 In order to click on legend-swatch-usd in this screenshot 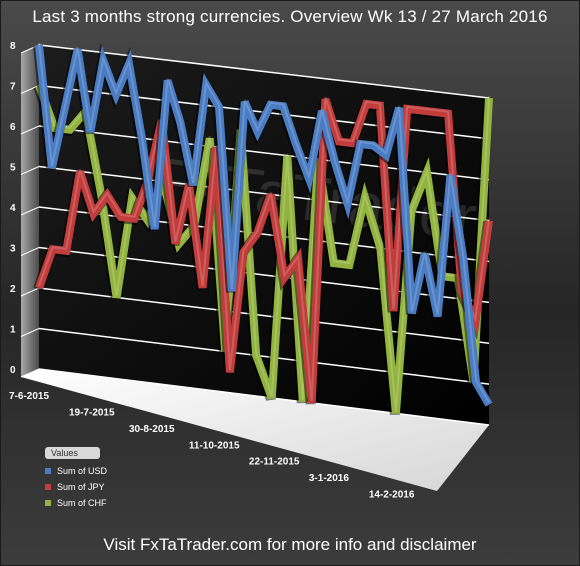, I will do `click(48, 471)`.